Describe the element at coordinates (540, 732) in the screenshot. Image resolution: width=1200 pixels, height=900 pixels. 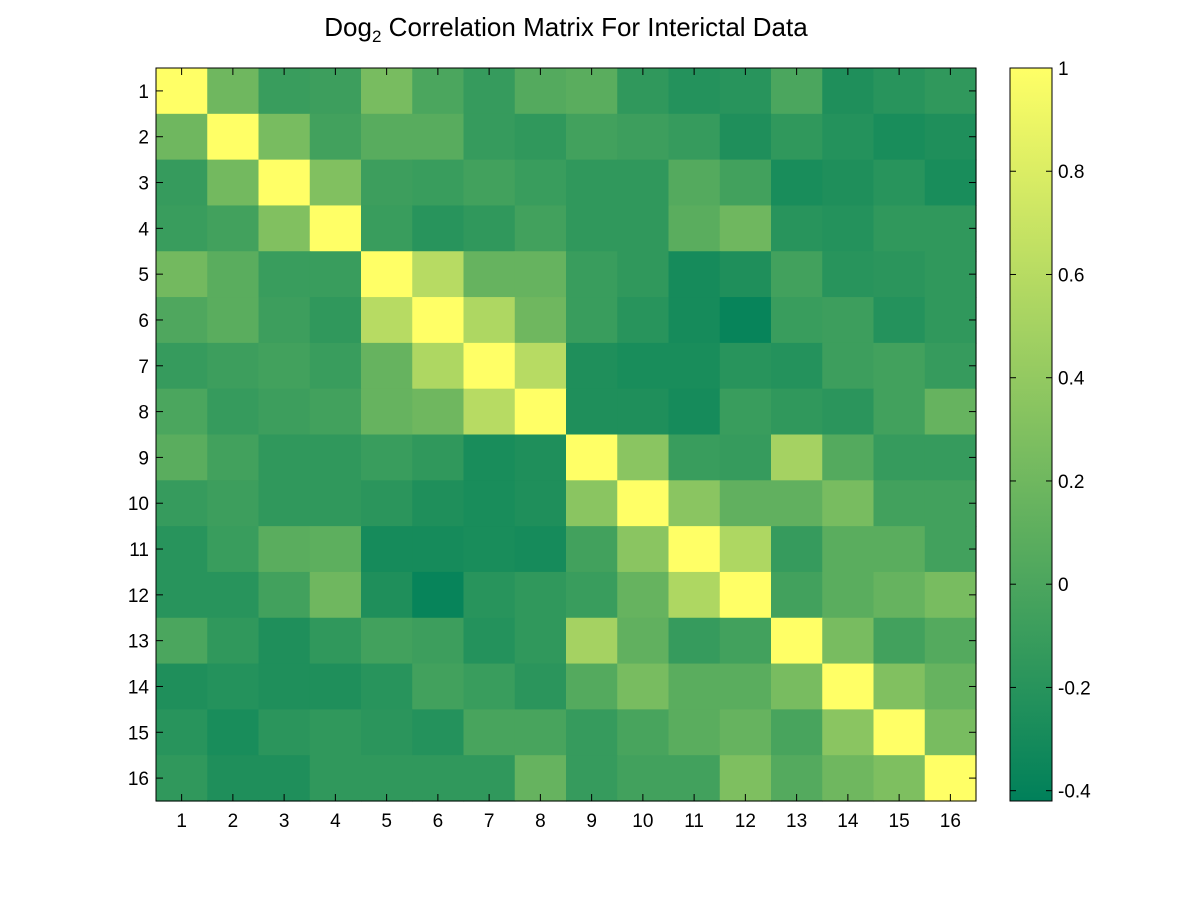
I see `heatmap-cell-r15-c8` at that location.